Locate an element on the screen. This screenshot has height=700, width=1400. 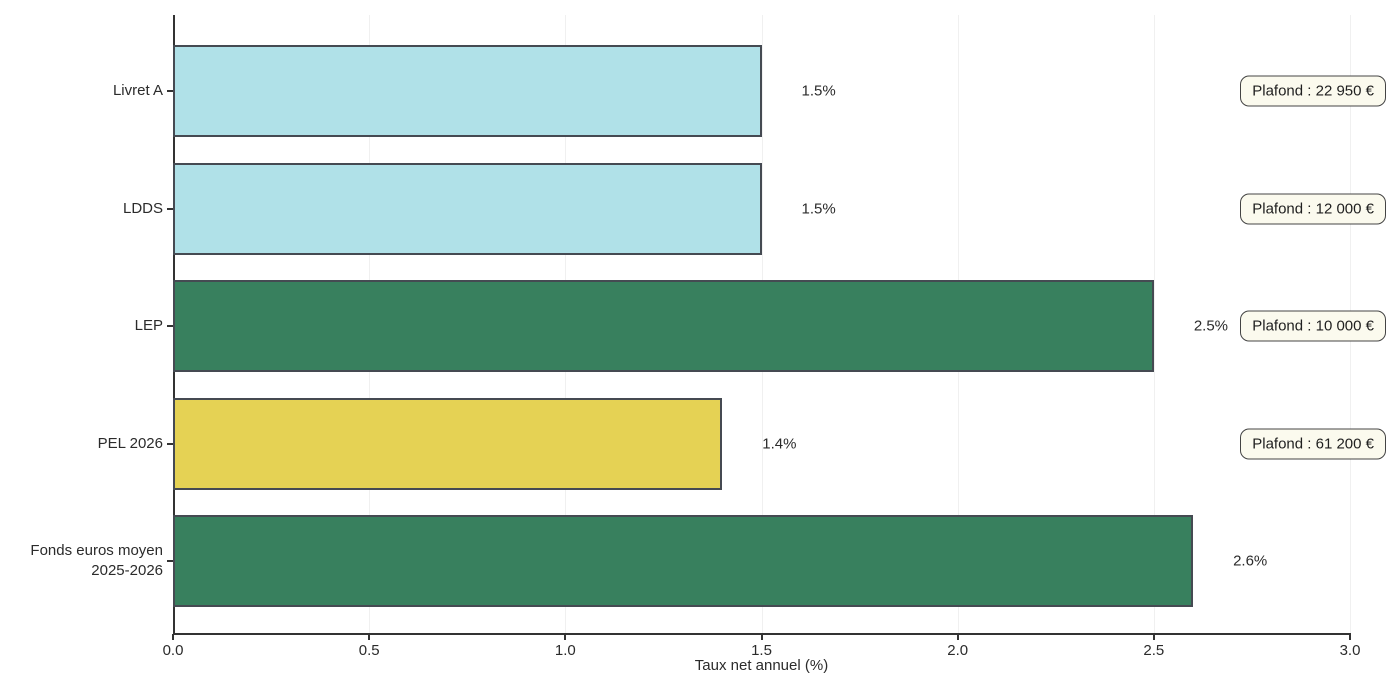
plafond-badge: Plafond : 10 000 € is located at coordinates (1313, 326).